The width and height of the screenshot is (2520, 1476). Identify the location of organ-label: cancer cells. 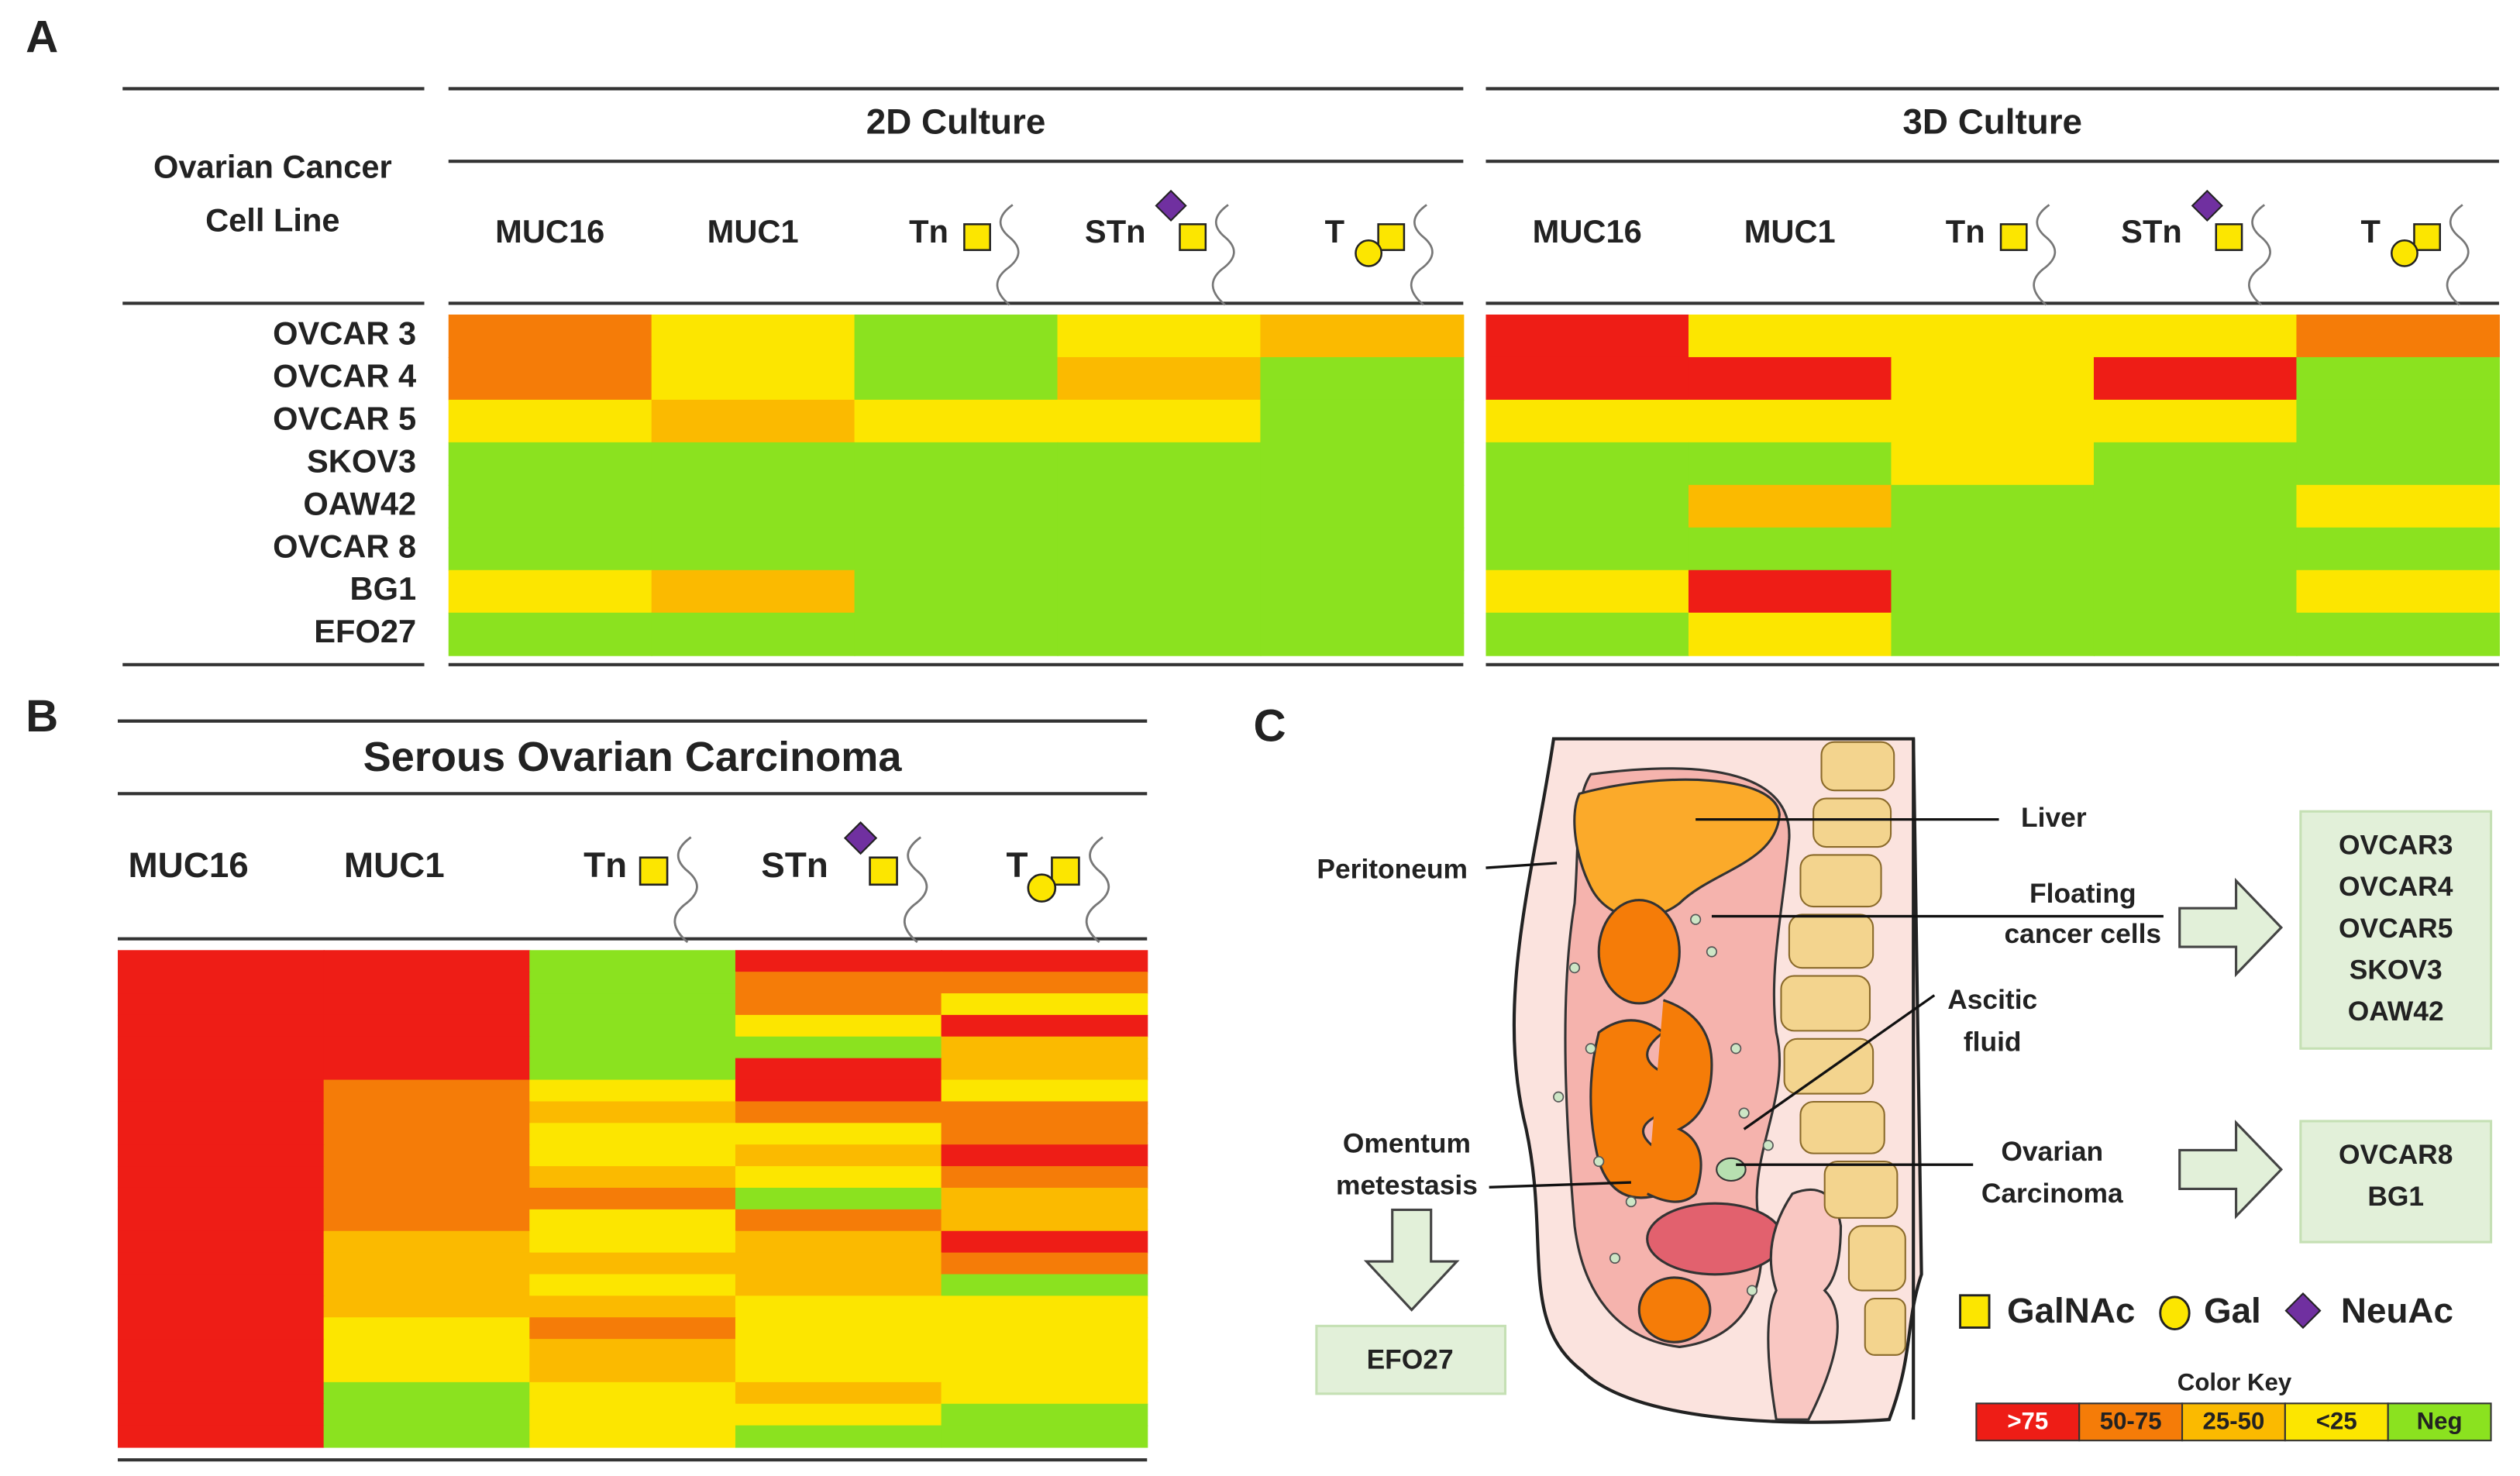
(2084, 934).